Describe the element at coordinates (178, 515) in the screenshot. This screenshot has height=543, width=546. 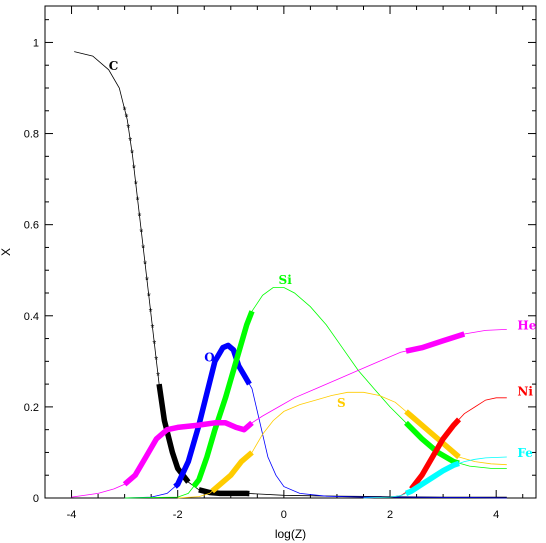
I see `x-tick-label: -2` at that location.